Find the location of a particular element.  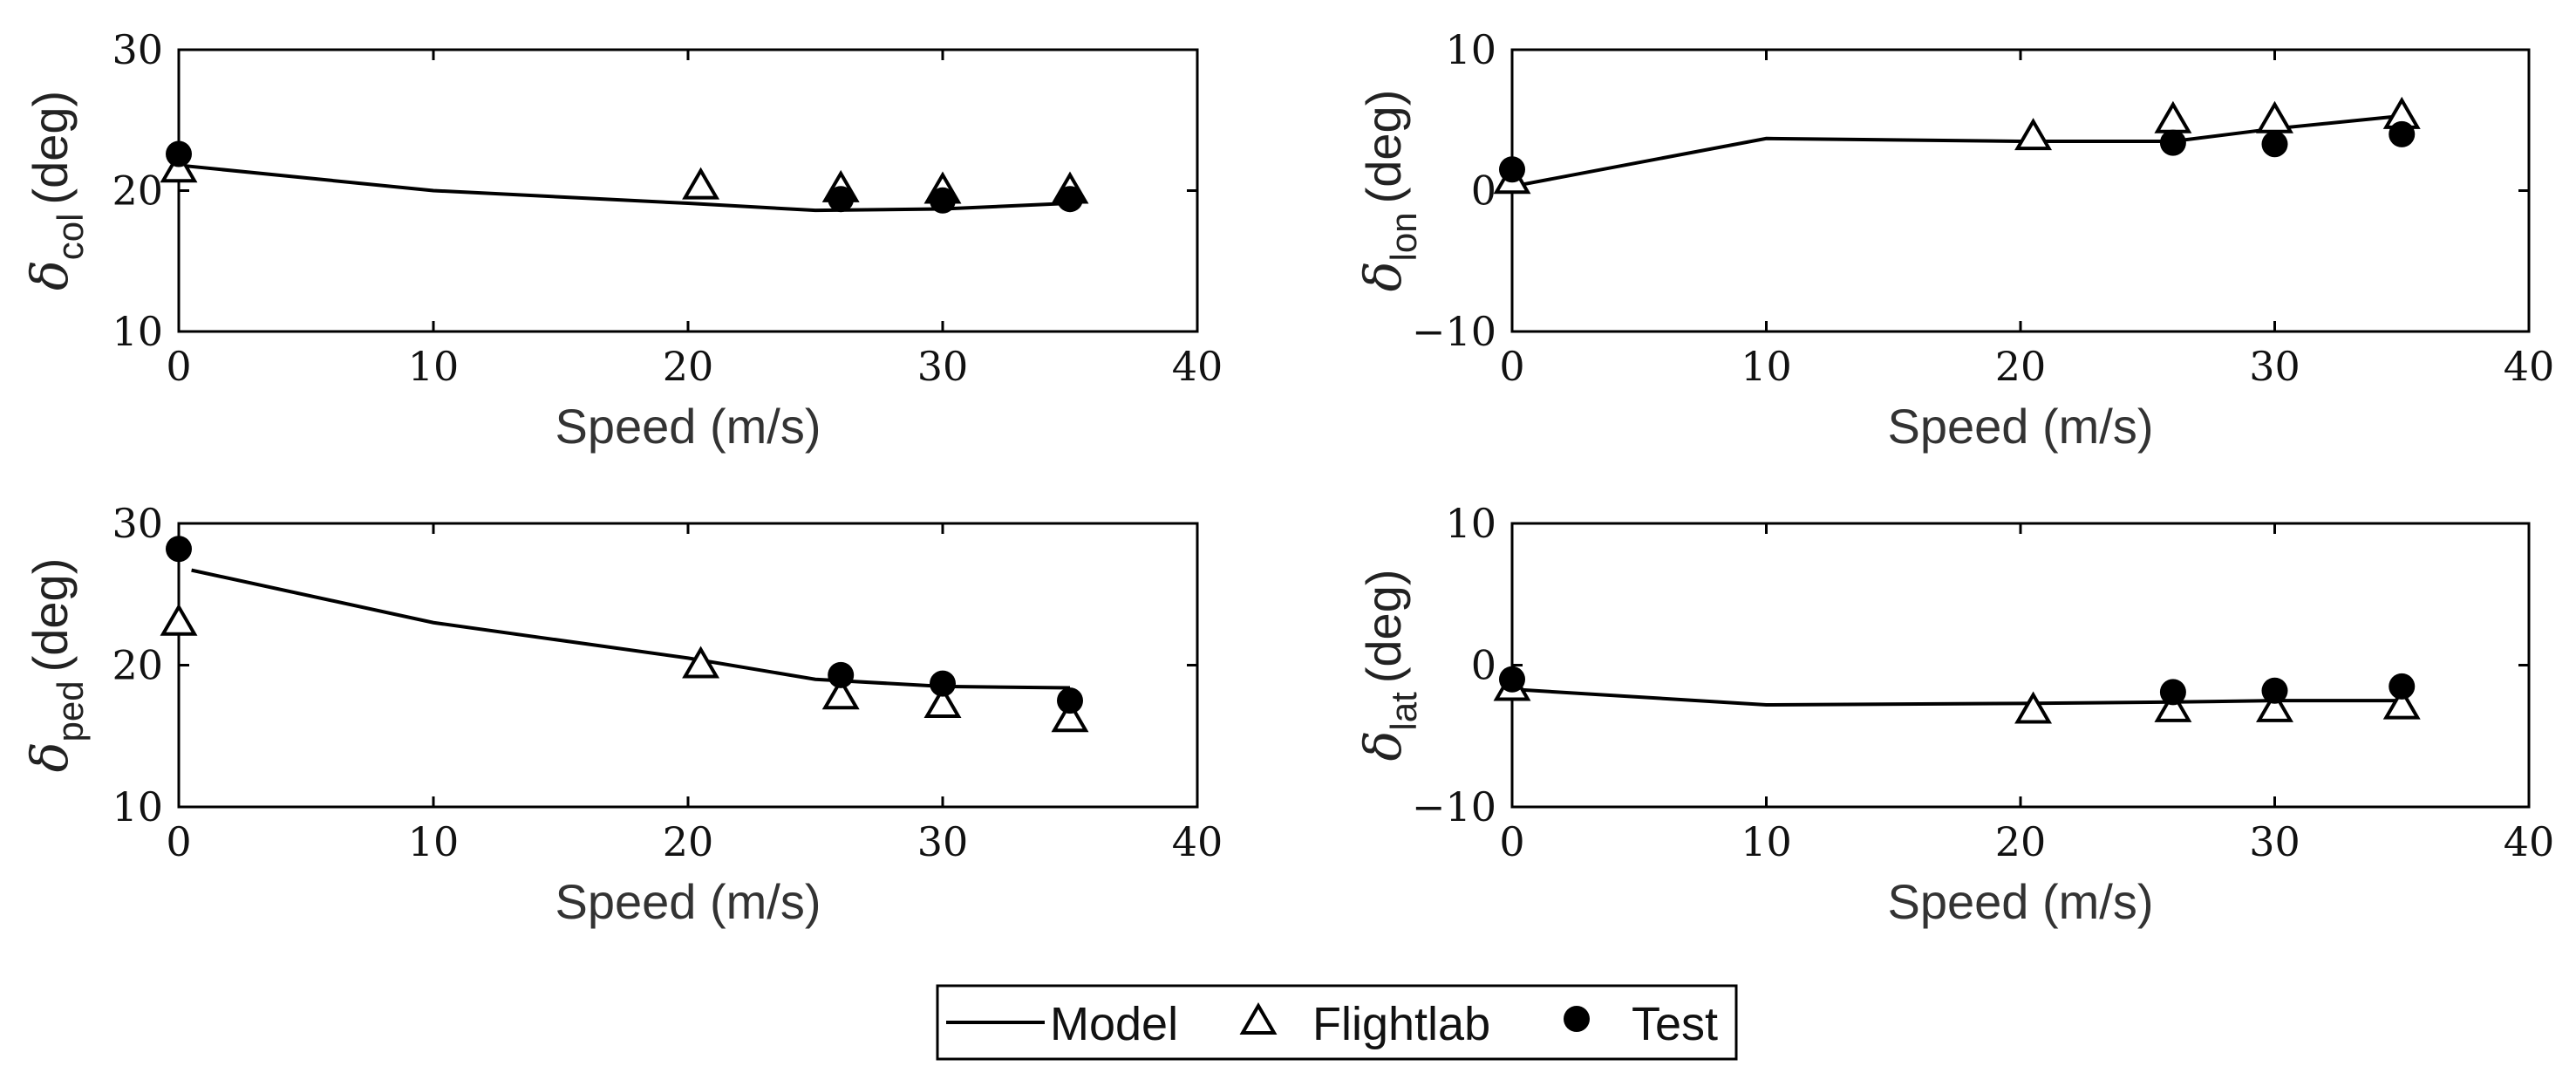

y-tick-label: 20 is located at coordinates (138, 191).